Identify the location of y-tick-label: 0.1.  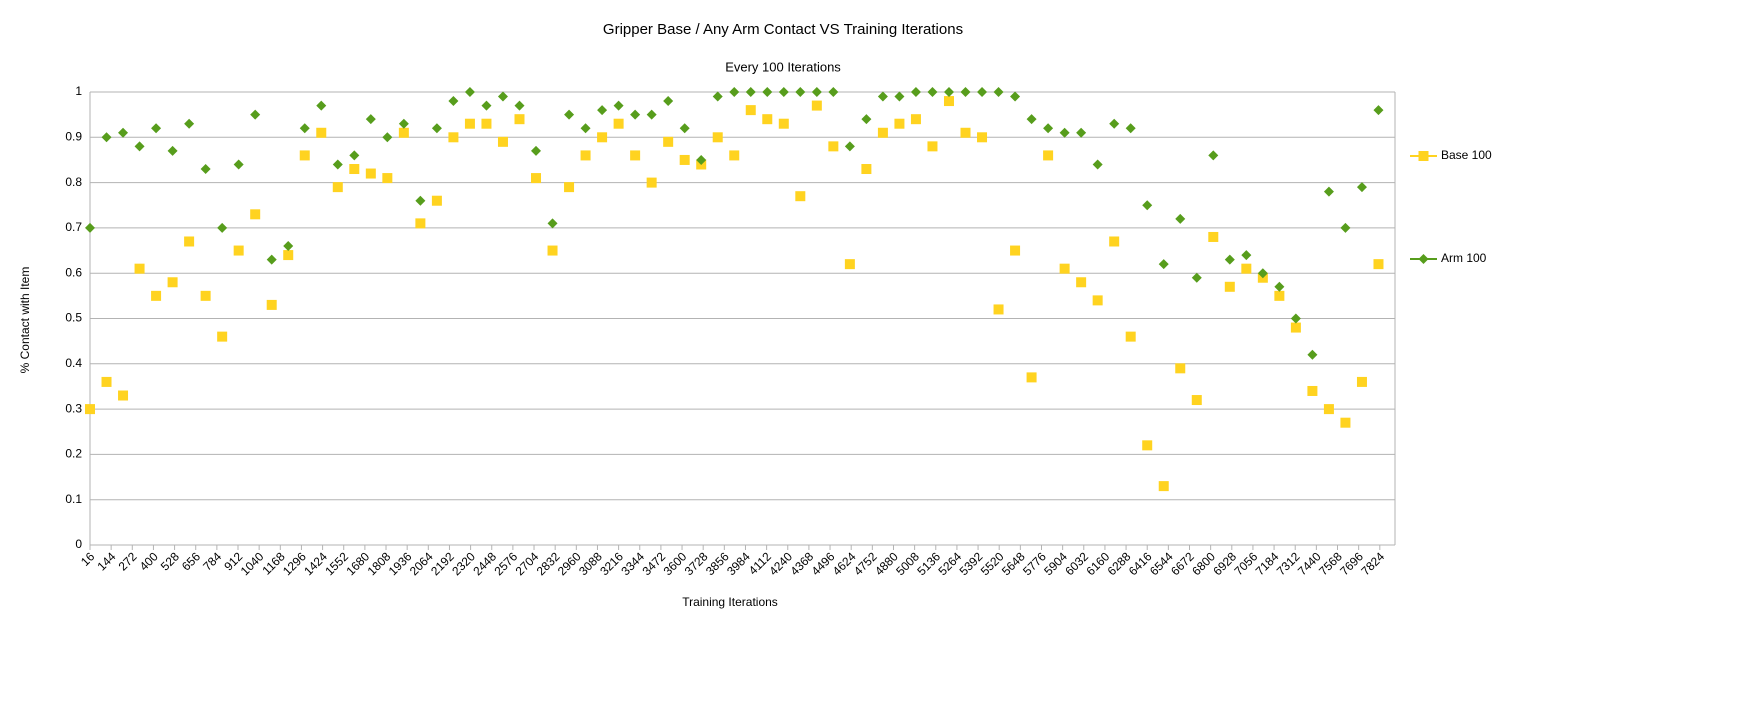
(73, 499).